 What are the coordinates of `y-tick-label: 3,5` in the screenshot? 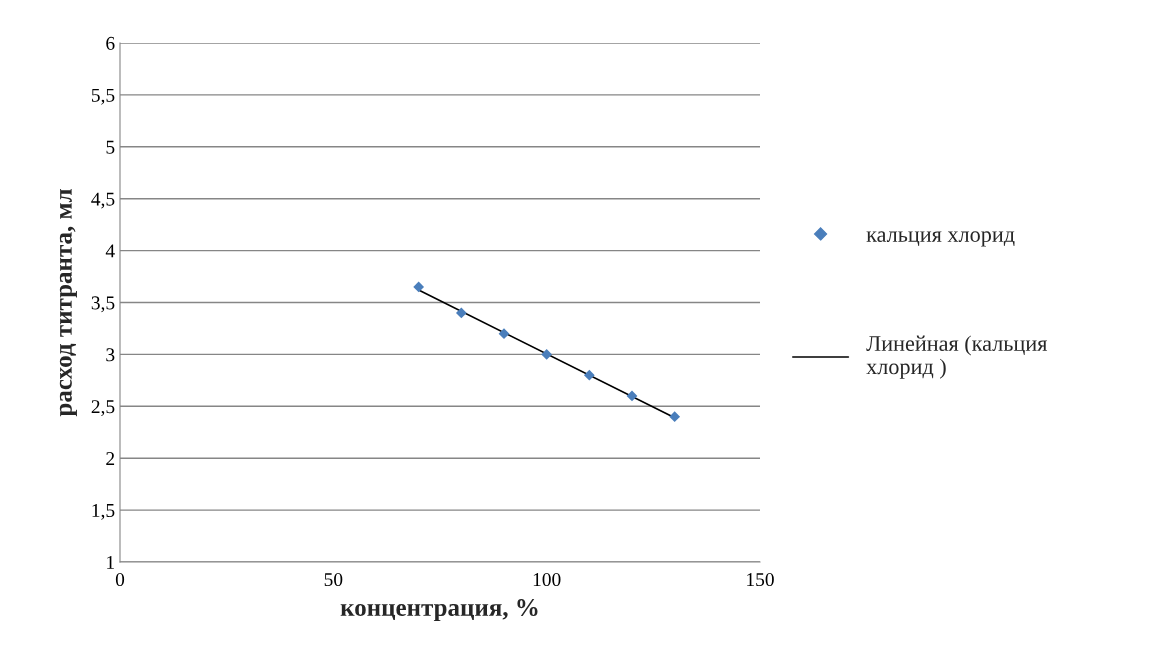 It's located at (103, 304).